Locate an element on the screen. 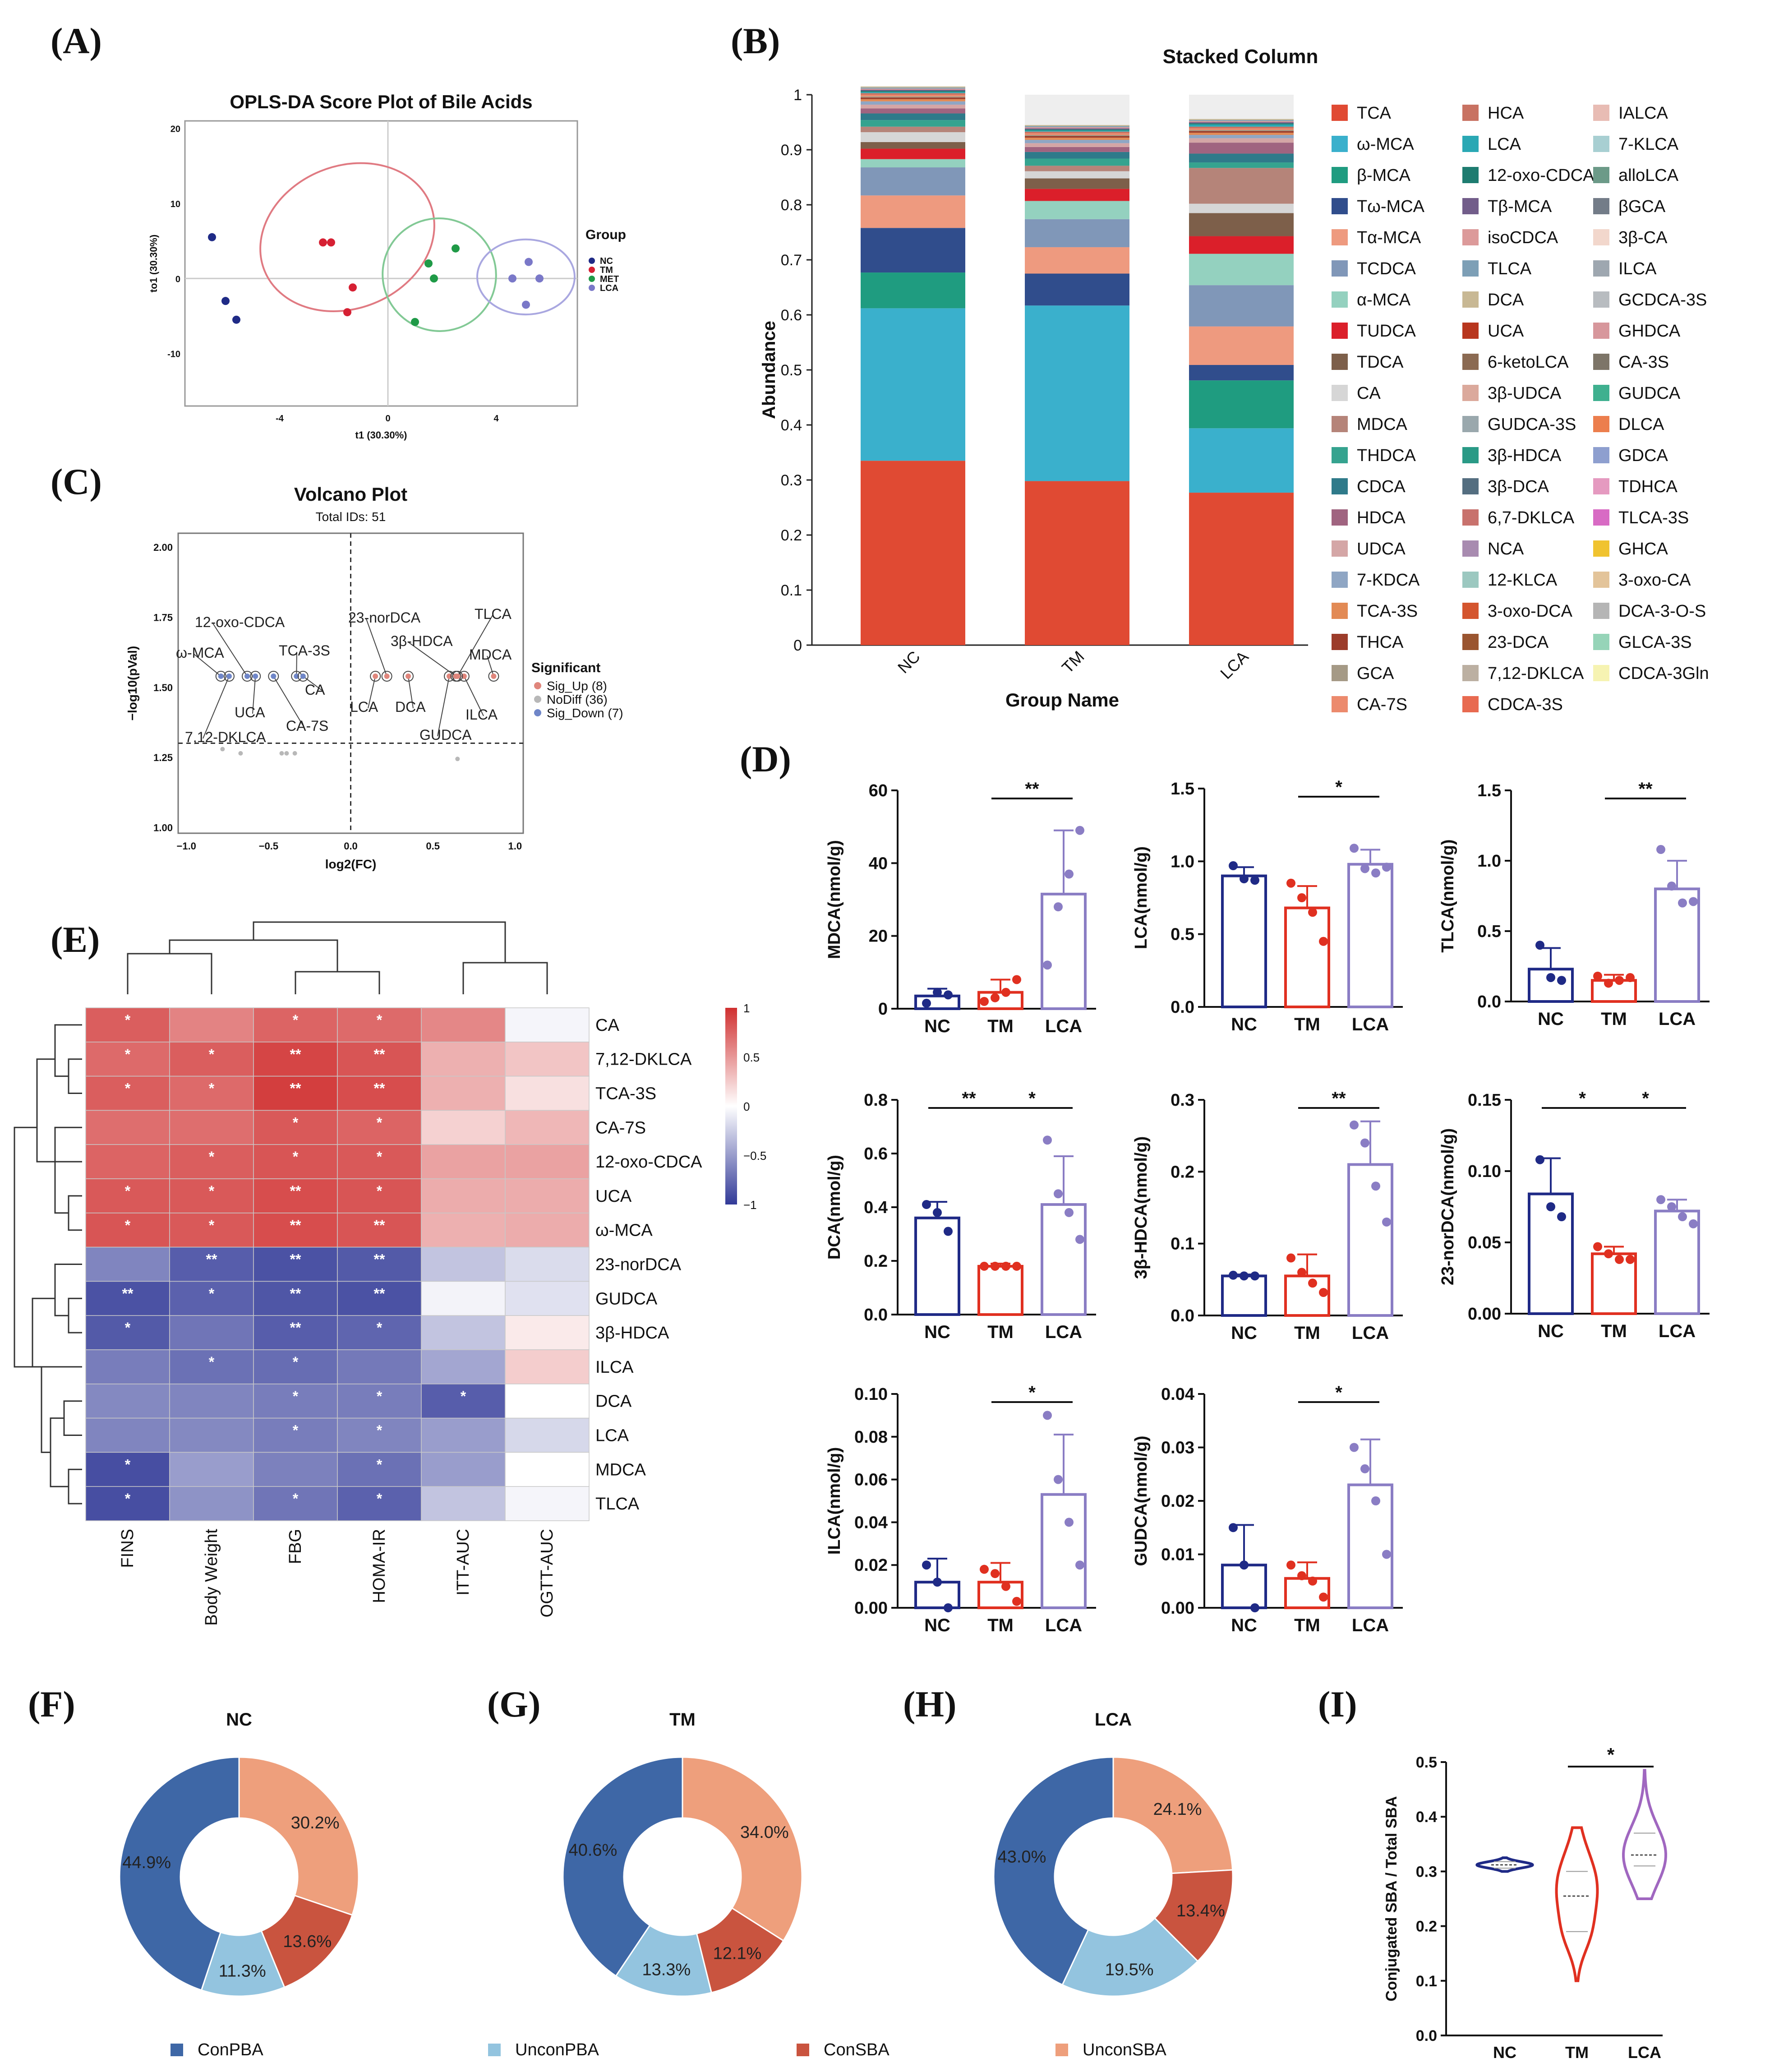  legend-label: HCA is located at coordinates (1506, 113).